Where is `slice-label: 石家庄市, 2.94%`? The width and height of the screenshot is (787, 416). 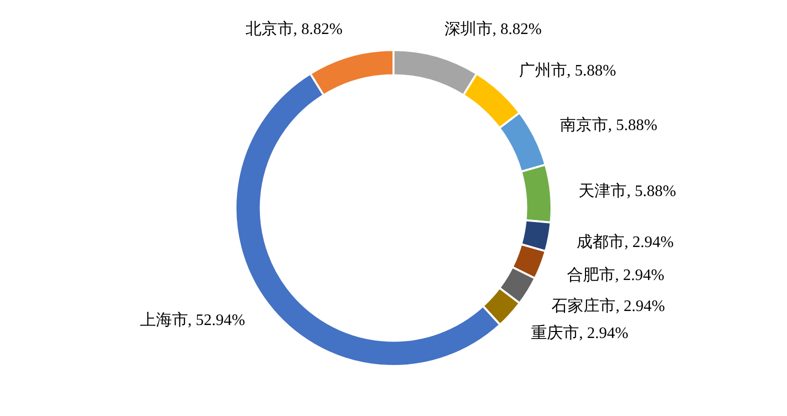 slice-label: 石家庄市, 2.94% is located at coordinates (609, 305).